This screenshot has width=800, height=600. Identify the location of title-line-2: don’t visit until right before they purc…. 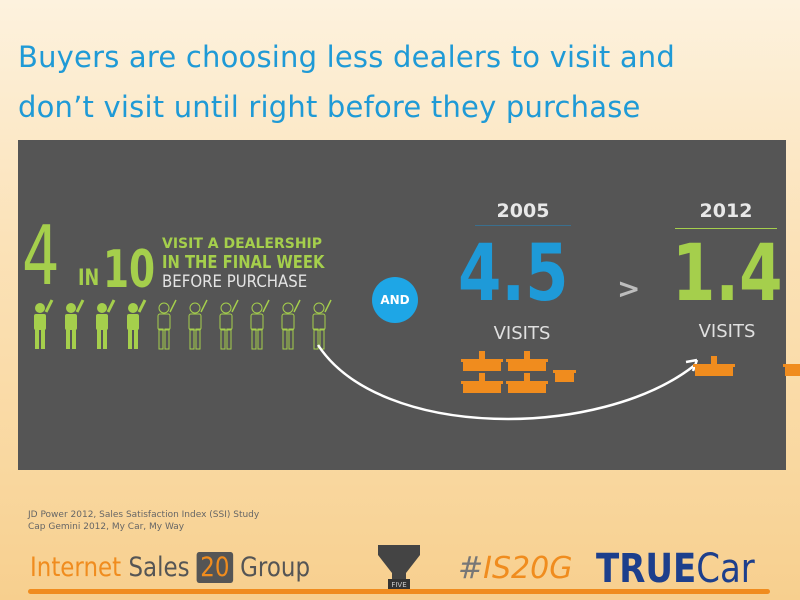
(329, 107).